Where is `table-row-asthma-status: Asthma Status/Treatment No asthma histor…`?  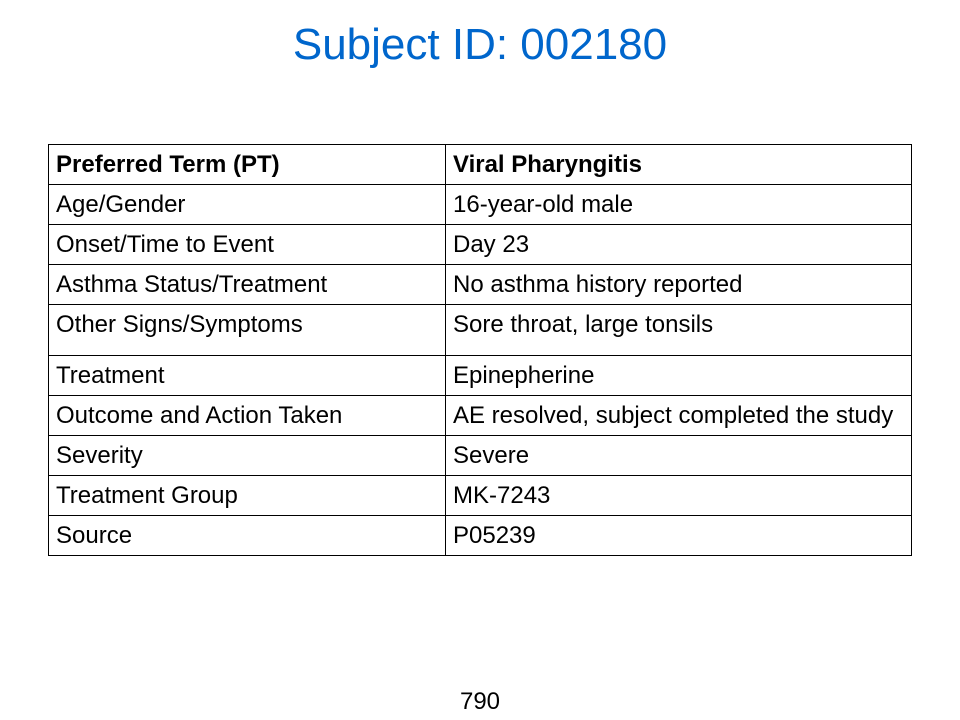 table-row-asthma-status: Asthma Status/Treatment No asthma histor… is located at coordinates (480, 284).